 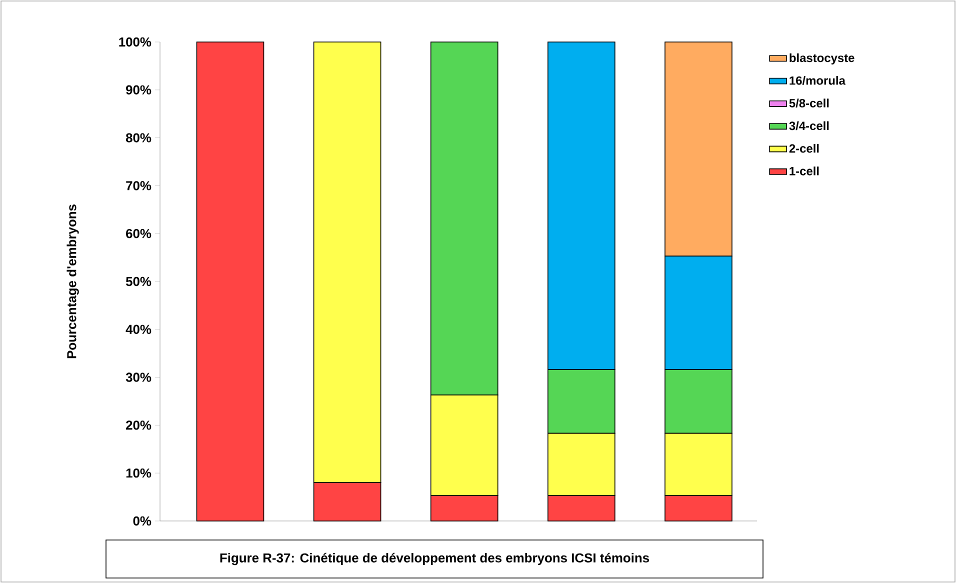 I want to click on legend-label: 16/morula, so click(x=818, y=80).